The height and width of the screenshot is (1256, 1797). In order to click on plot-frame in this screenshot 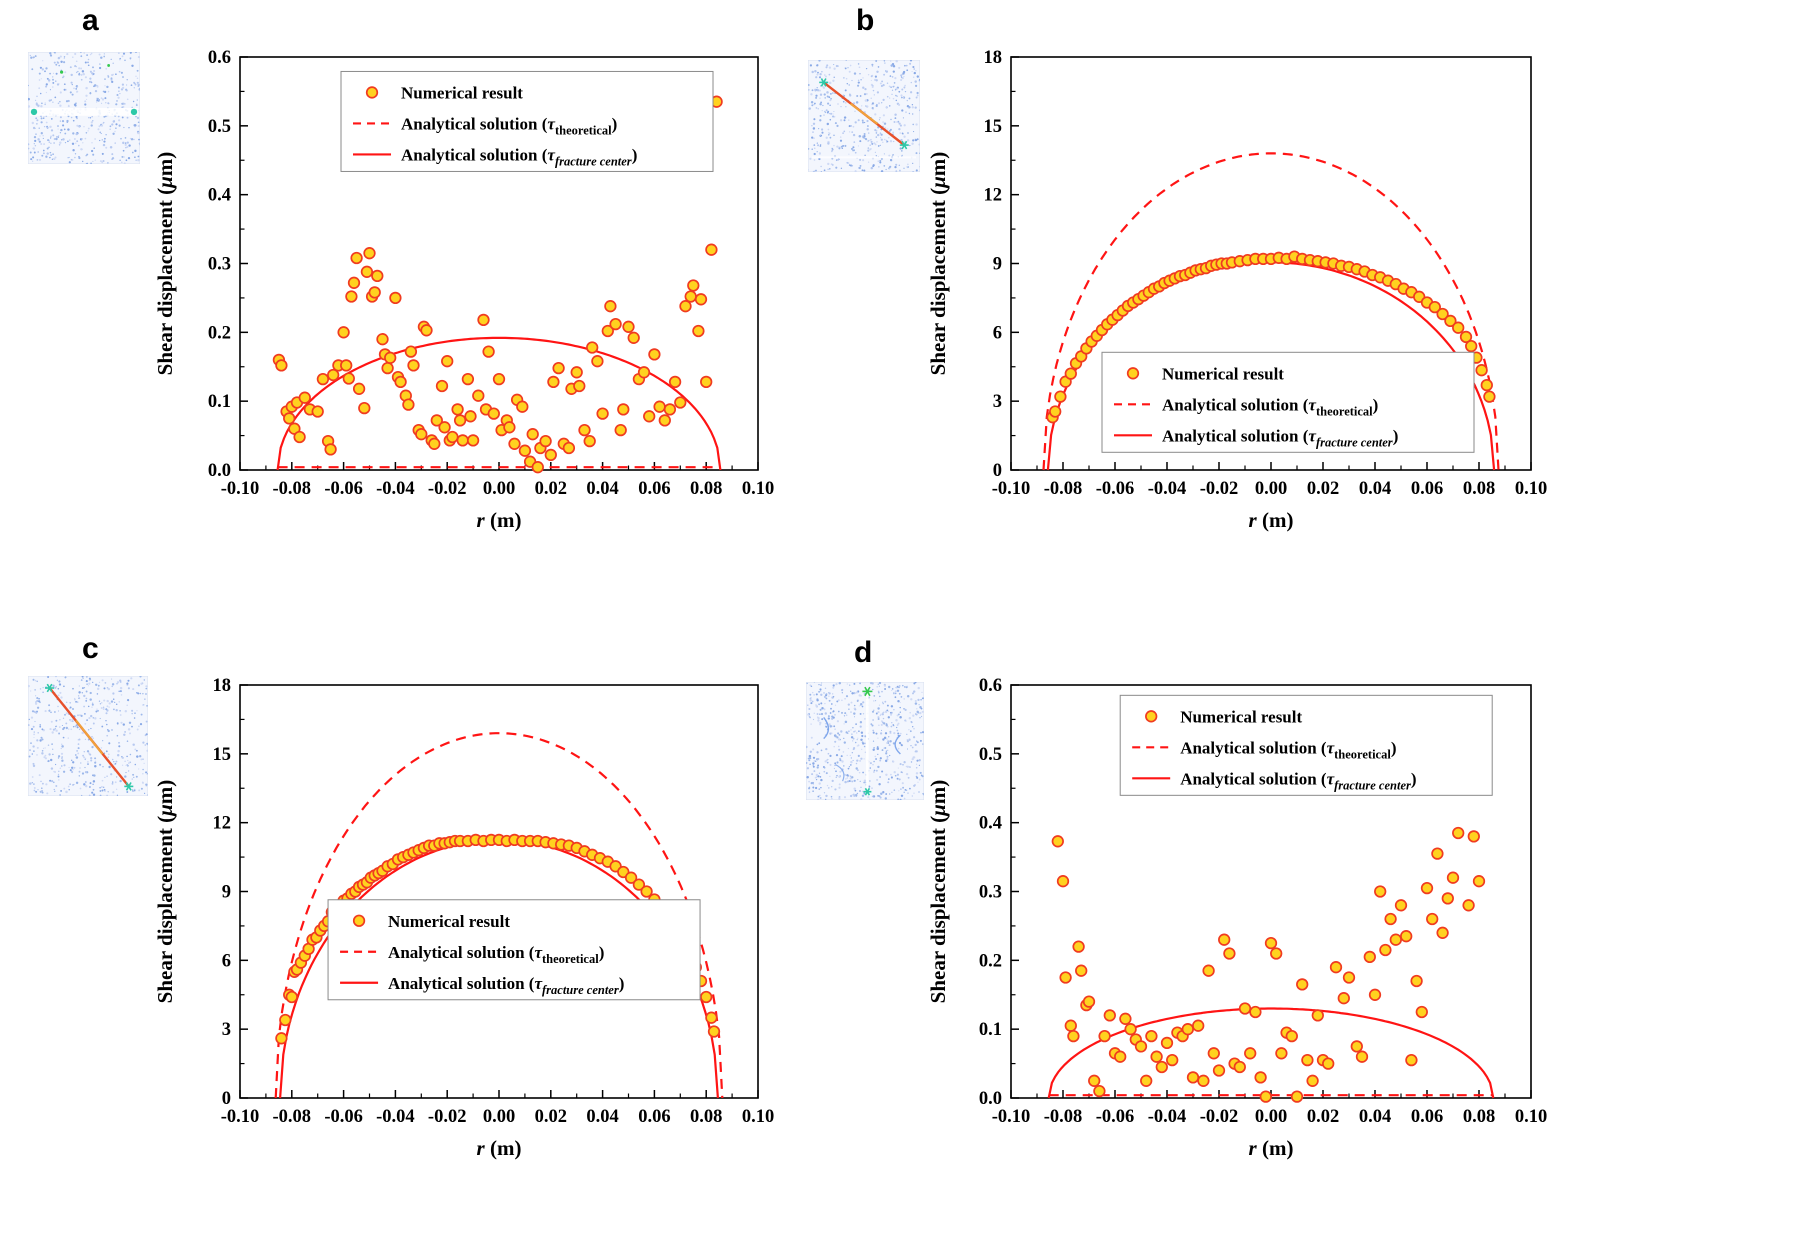, I will do `click(499, 891)`.